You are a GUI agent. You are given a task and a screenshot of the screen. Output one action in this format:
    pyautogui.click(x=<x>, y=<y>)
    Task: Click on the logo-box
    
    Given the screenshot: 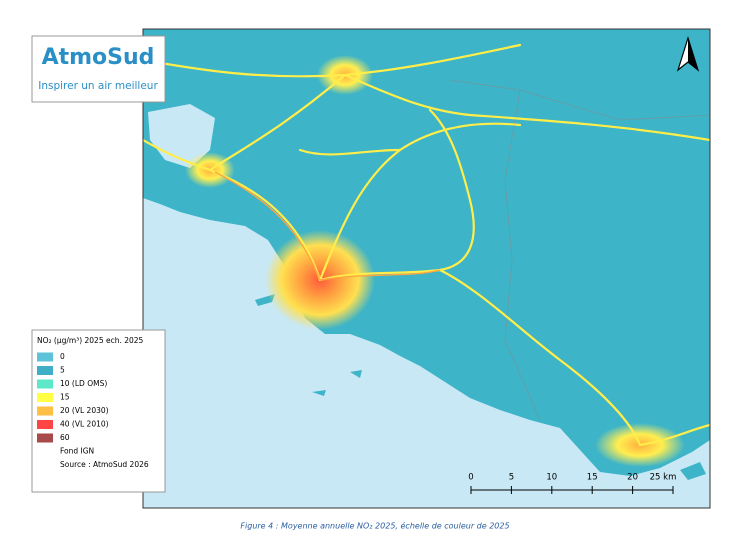 What is the action you would take?
    pyautogui.click(x=98, y=69)
    